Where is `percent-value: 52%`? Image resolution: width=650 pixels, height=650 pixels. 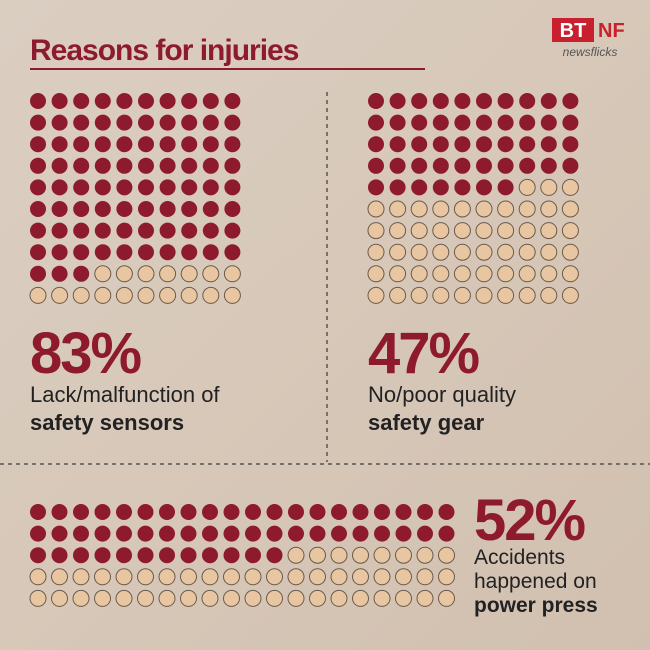 percent-value: 52% is located at coordinates (530, 520).